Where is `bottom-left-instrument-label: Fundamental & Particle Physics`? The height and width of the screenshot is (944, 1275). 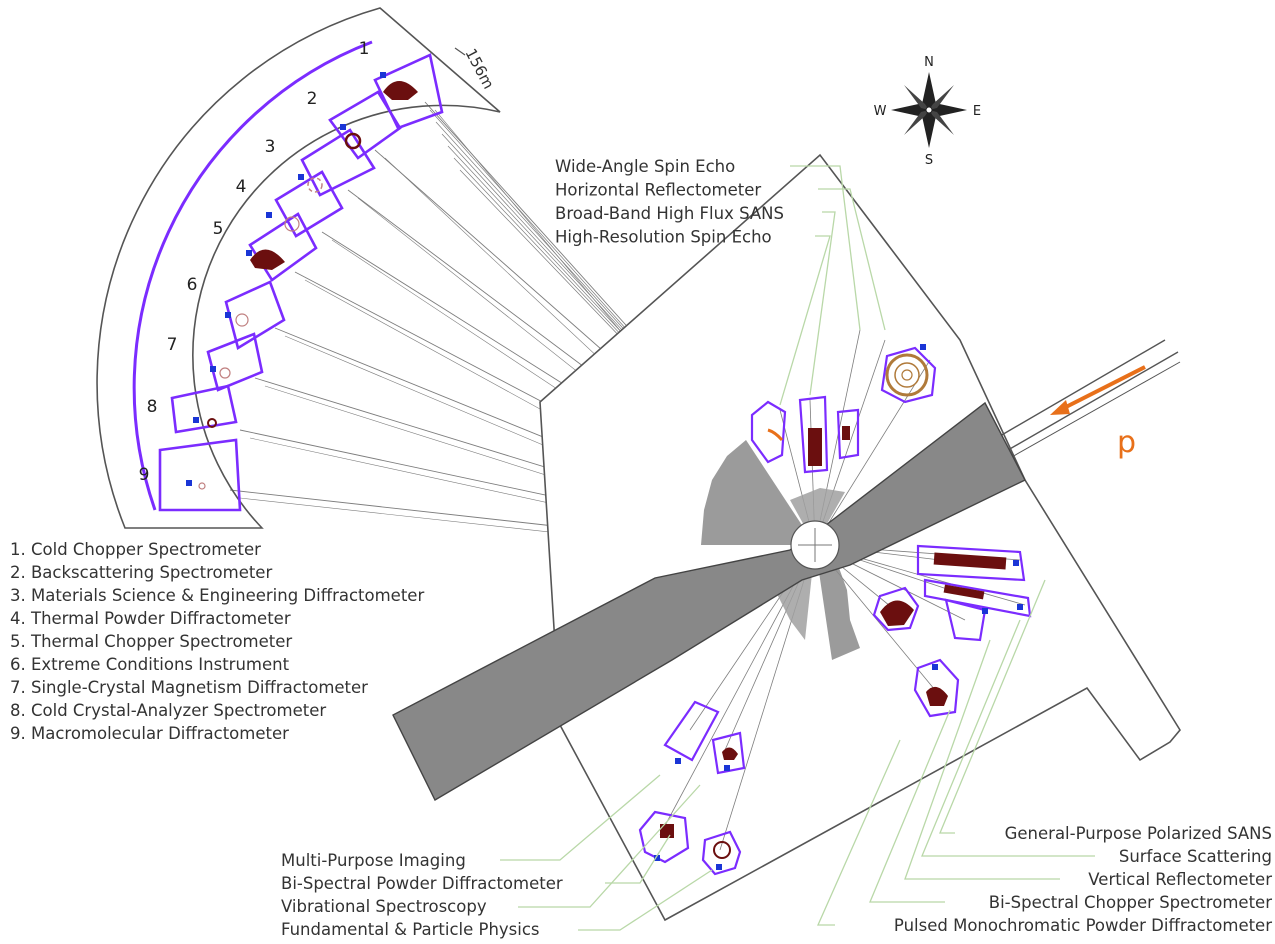
bottom-left-instrument-label: Fundamental & Particle Physics is located at coordinates (410, 929).